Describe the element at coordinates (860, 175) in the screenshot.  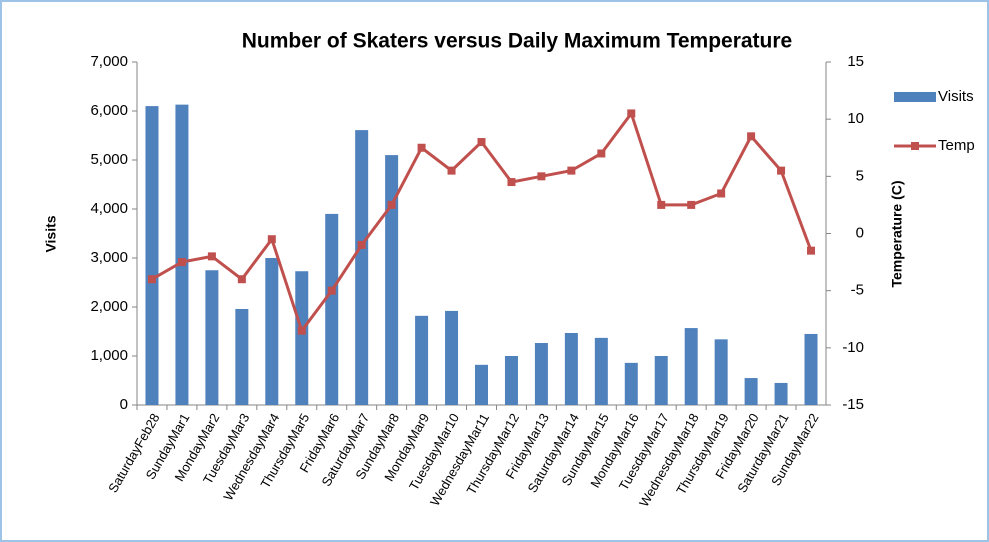
I see `y2-tick-label: 5` at that location.